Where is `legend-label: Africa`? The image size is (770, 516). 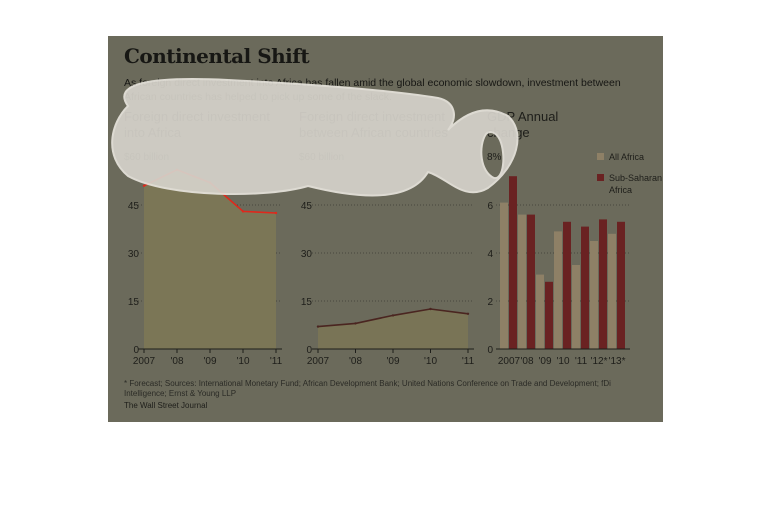
legend-label: Africa is located at coordinates (620, 190).